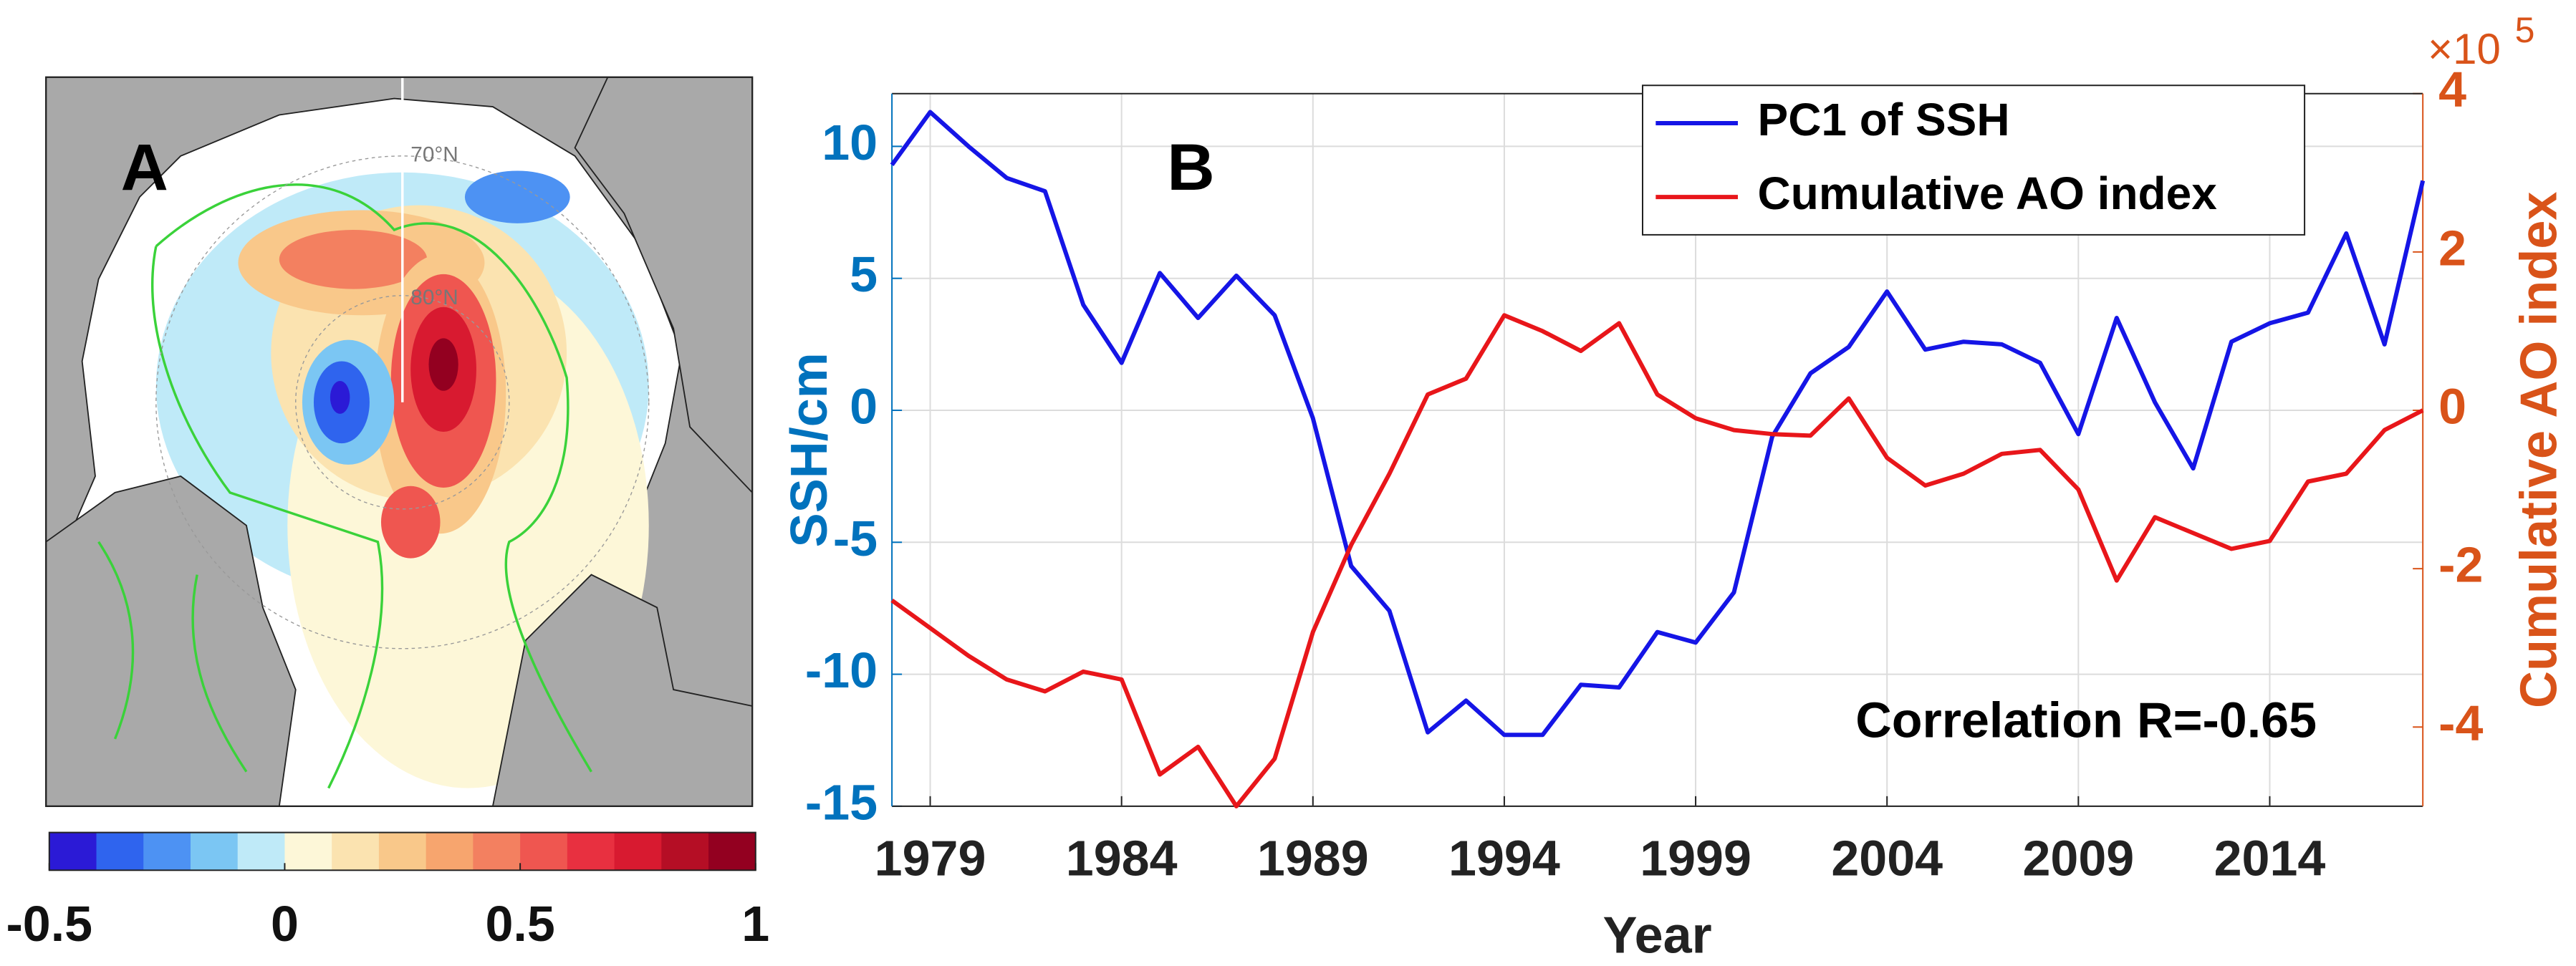  I want to click on panel-label: A, so click(145, 167).